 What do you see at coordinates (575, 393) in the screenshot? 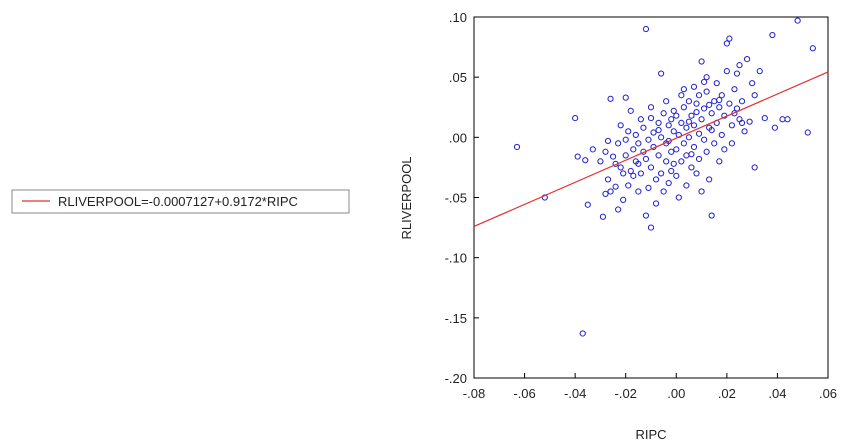
I see `x-tick-label: -.04` at bounding box center [575, 393].